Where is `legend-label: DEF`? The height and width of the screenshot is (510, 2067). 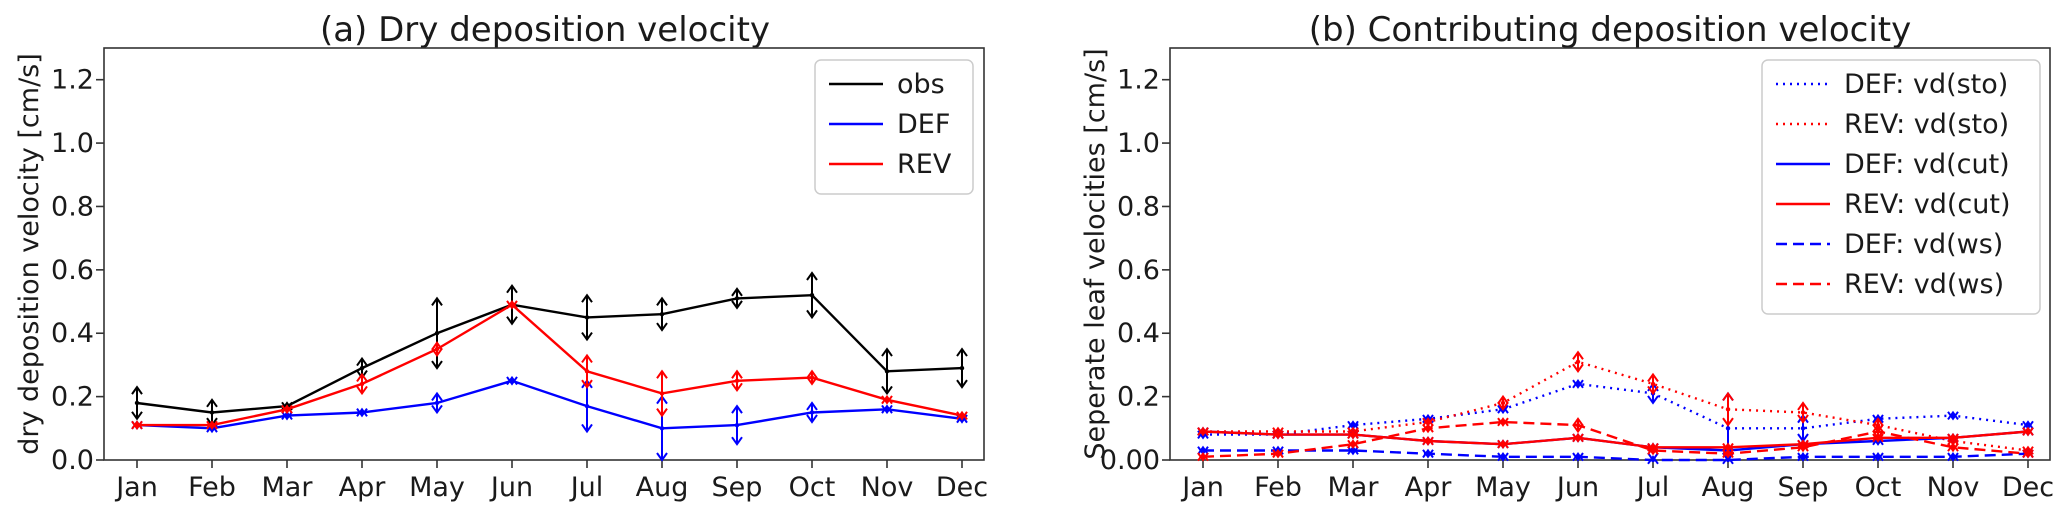
legend-label: DEF is located at coordinates (923, 124).